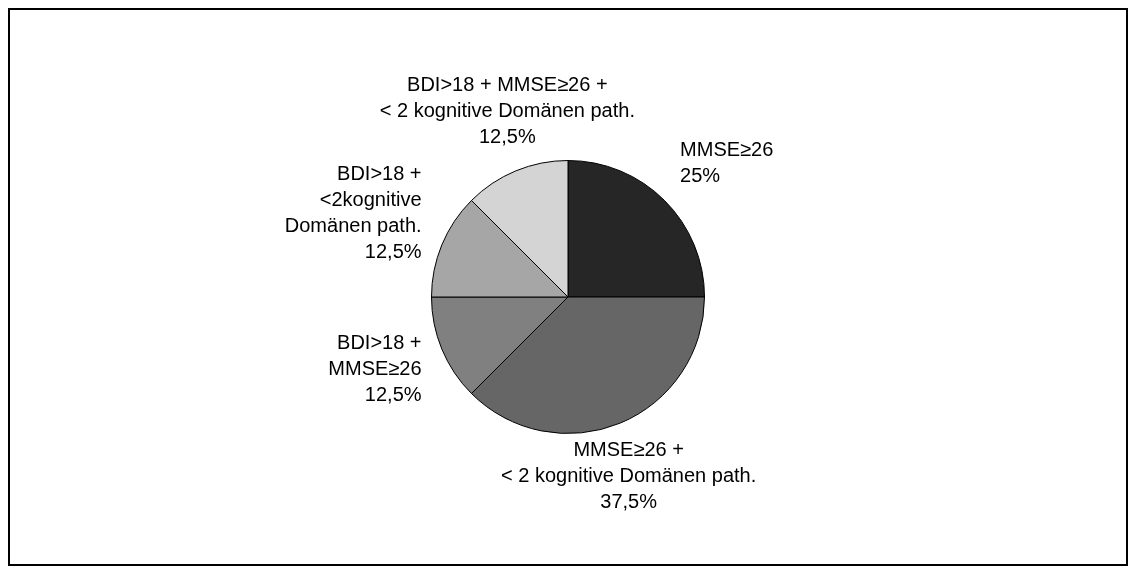  What do you see at coordinates (375, 355) in the screenshot?
I see `slice-label: BDI>18 + MMSE≥26` at bounding box center [375, 355].